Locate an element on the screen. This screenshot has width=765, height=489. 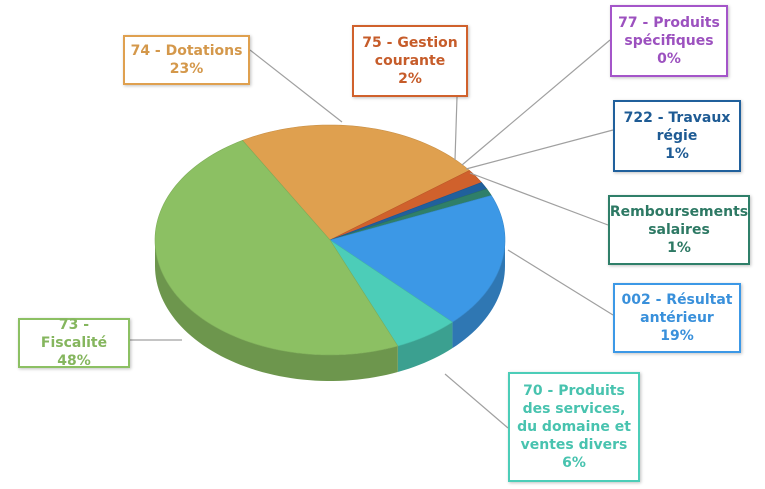
value-label: 2% is located at coordinates (410, 79).